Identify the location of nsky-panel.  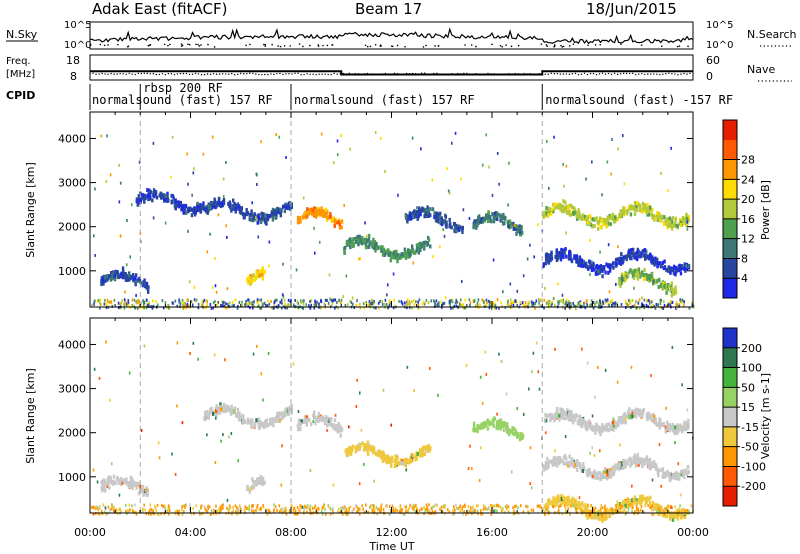
(391, 35).